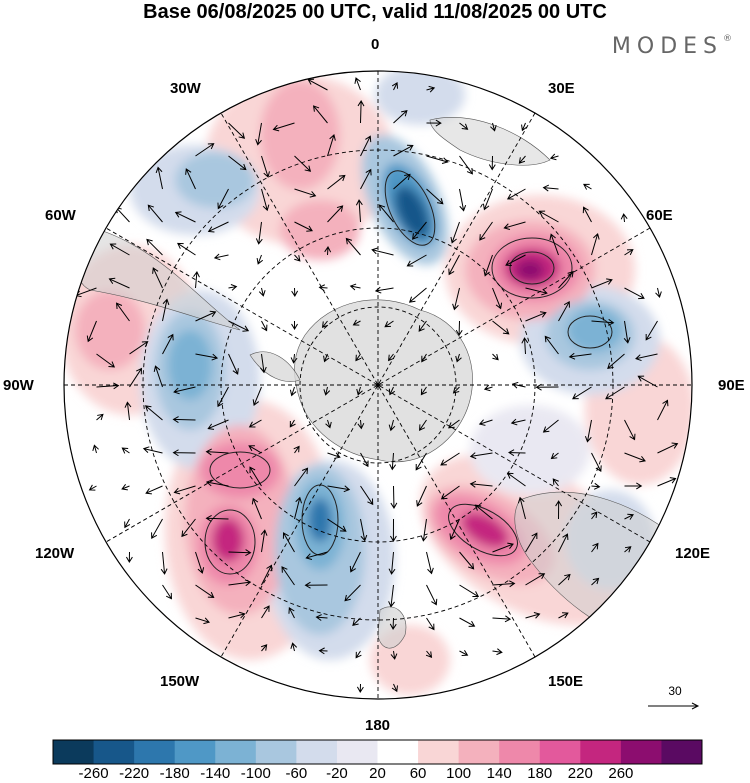 The image size is (750, 783). Describe the element at coordinates (727, 39) in the screenshot. I see `registered-mark: ®` at that location.